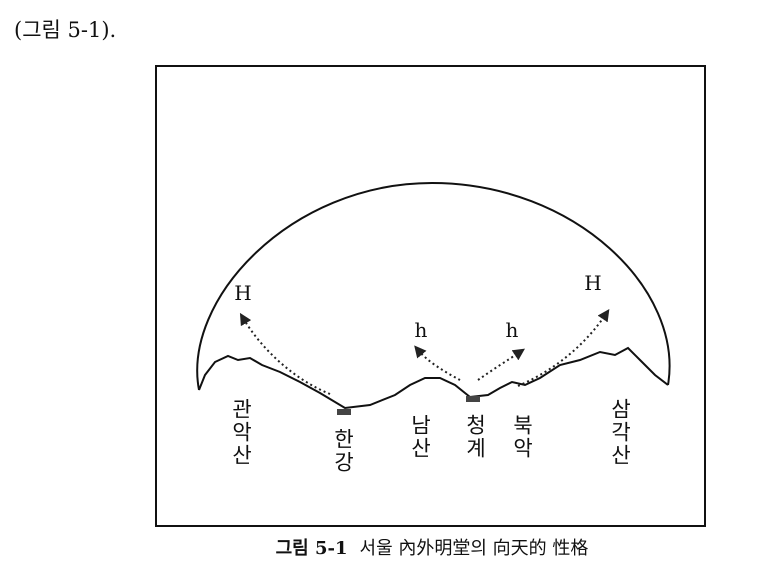 The image size is (760, 572). I want to click on mountain-ridge, so click(433, 378).